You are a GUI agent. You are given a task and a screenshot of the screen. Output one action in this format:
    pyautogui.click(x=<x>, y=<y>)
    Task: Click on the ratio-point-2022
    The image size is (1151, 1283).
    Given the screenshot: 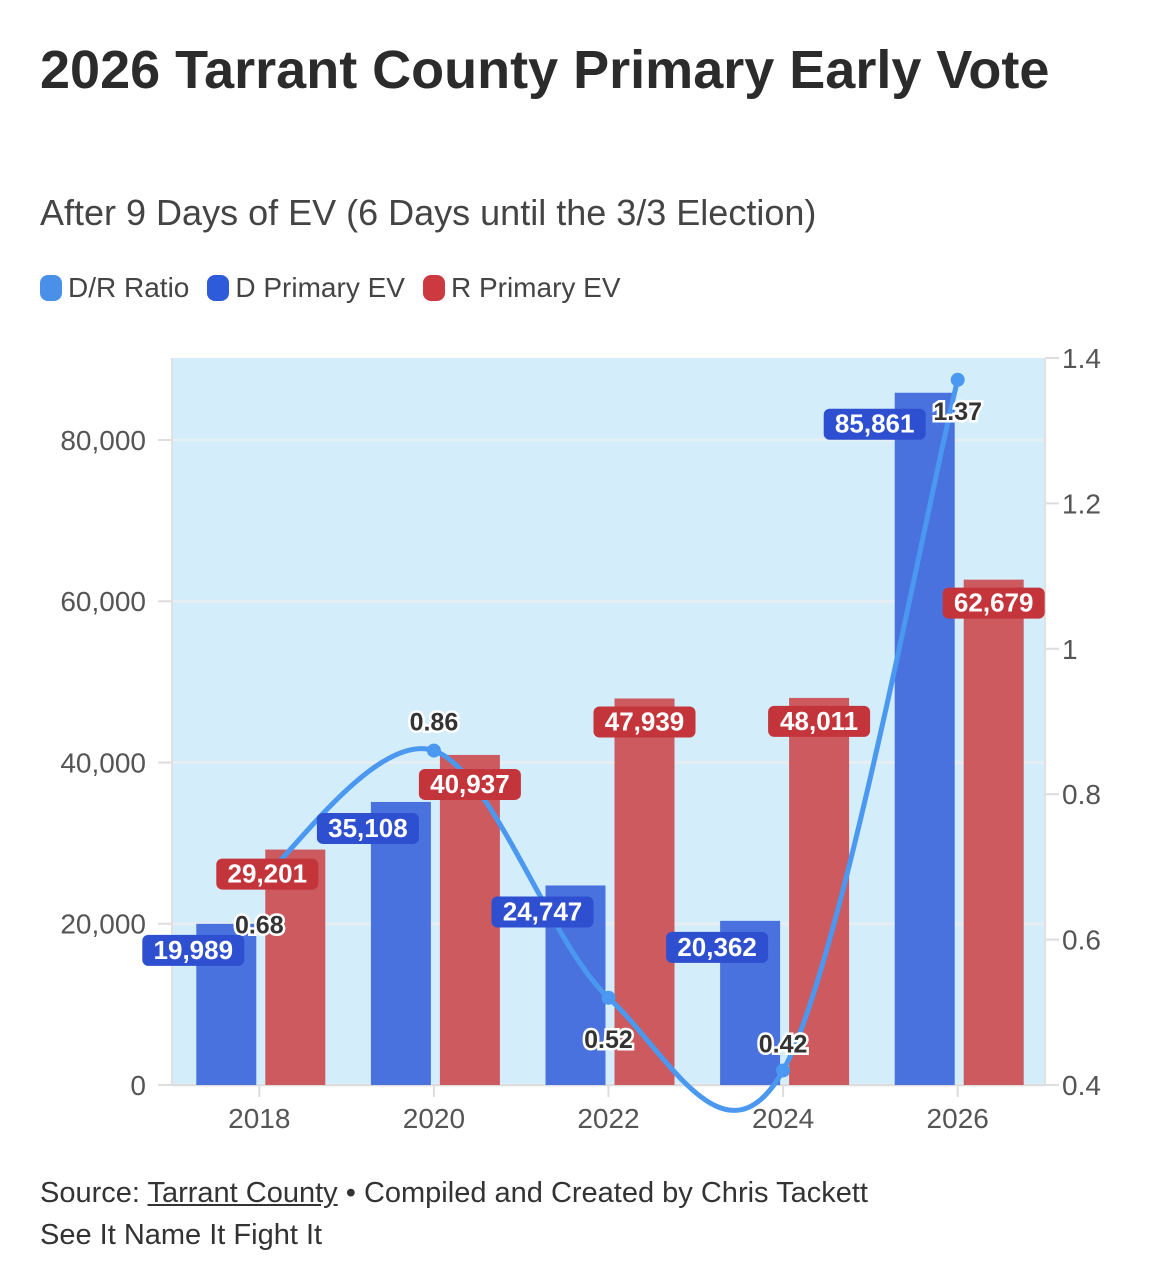 What is the action you would take?
    pyautogui.click(x=608, y=997)
    